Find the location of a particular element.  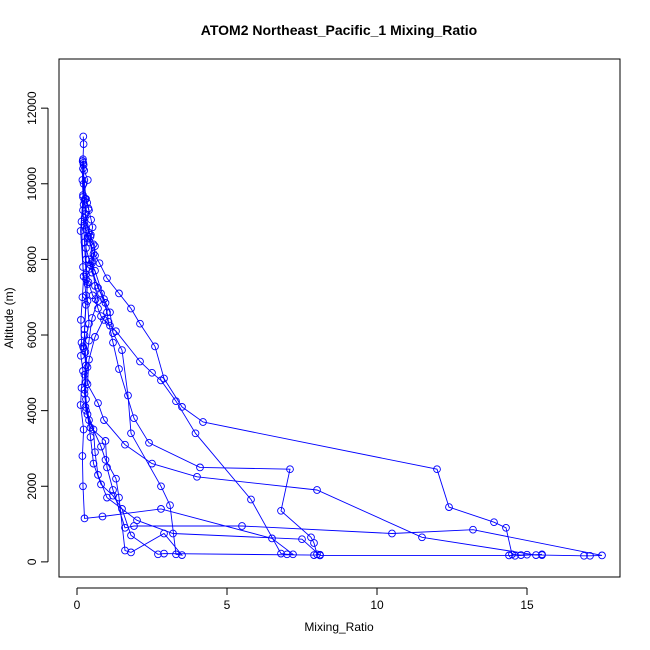

y-tick-label: 12000 is located at coordinates (32, 108).